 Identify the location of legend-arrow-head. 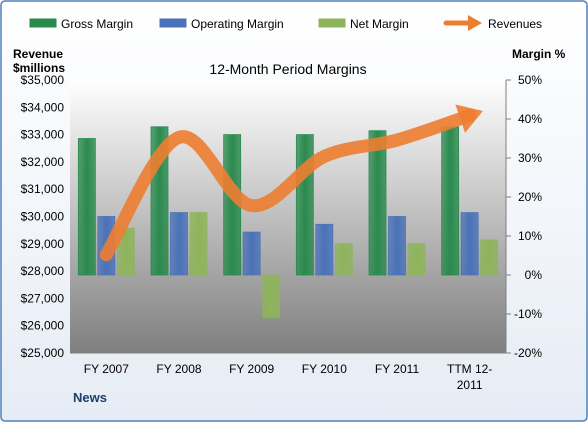
(475, 23).